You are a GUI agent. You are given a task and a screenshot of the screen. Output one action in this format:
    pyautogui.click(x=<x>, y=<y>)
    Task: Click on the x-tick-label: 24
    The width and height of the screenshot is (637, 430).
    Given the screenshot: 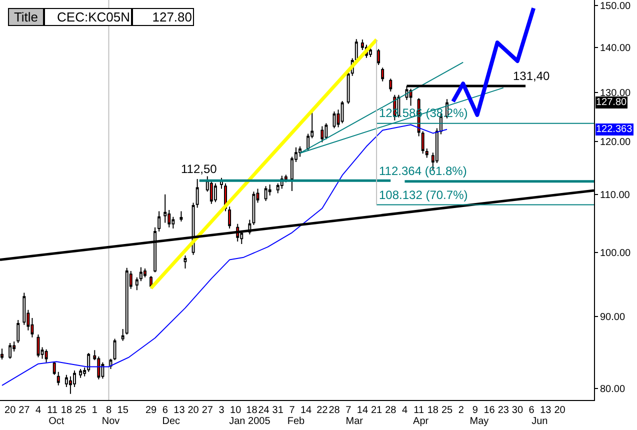 What is the action you would take?
    pyautogui.click(x=264, y=410)
    